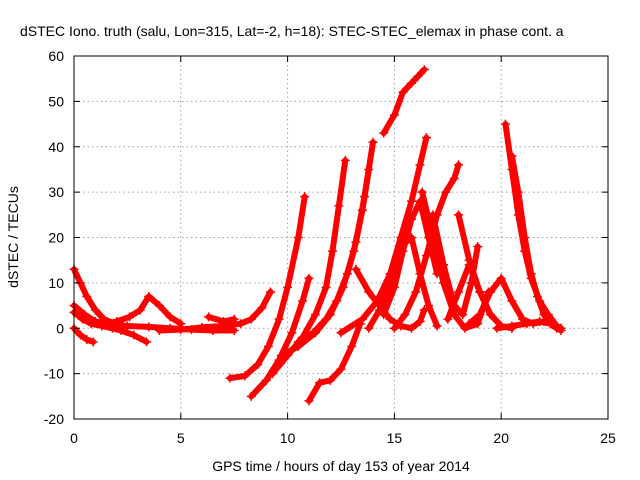  I want to click on x-tick-label: 25, so click(608, 438).